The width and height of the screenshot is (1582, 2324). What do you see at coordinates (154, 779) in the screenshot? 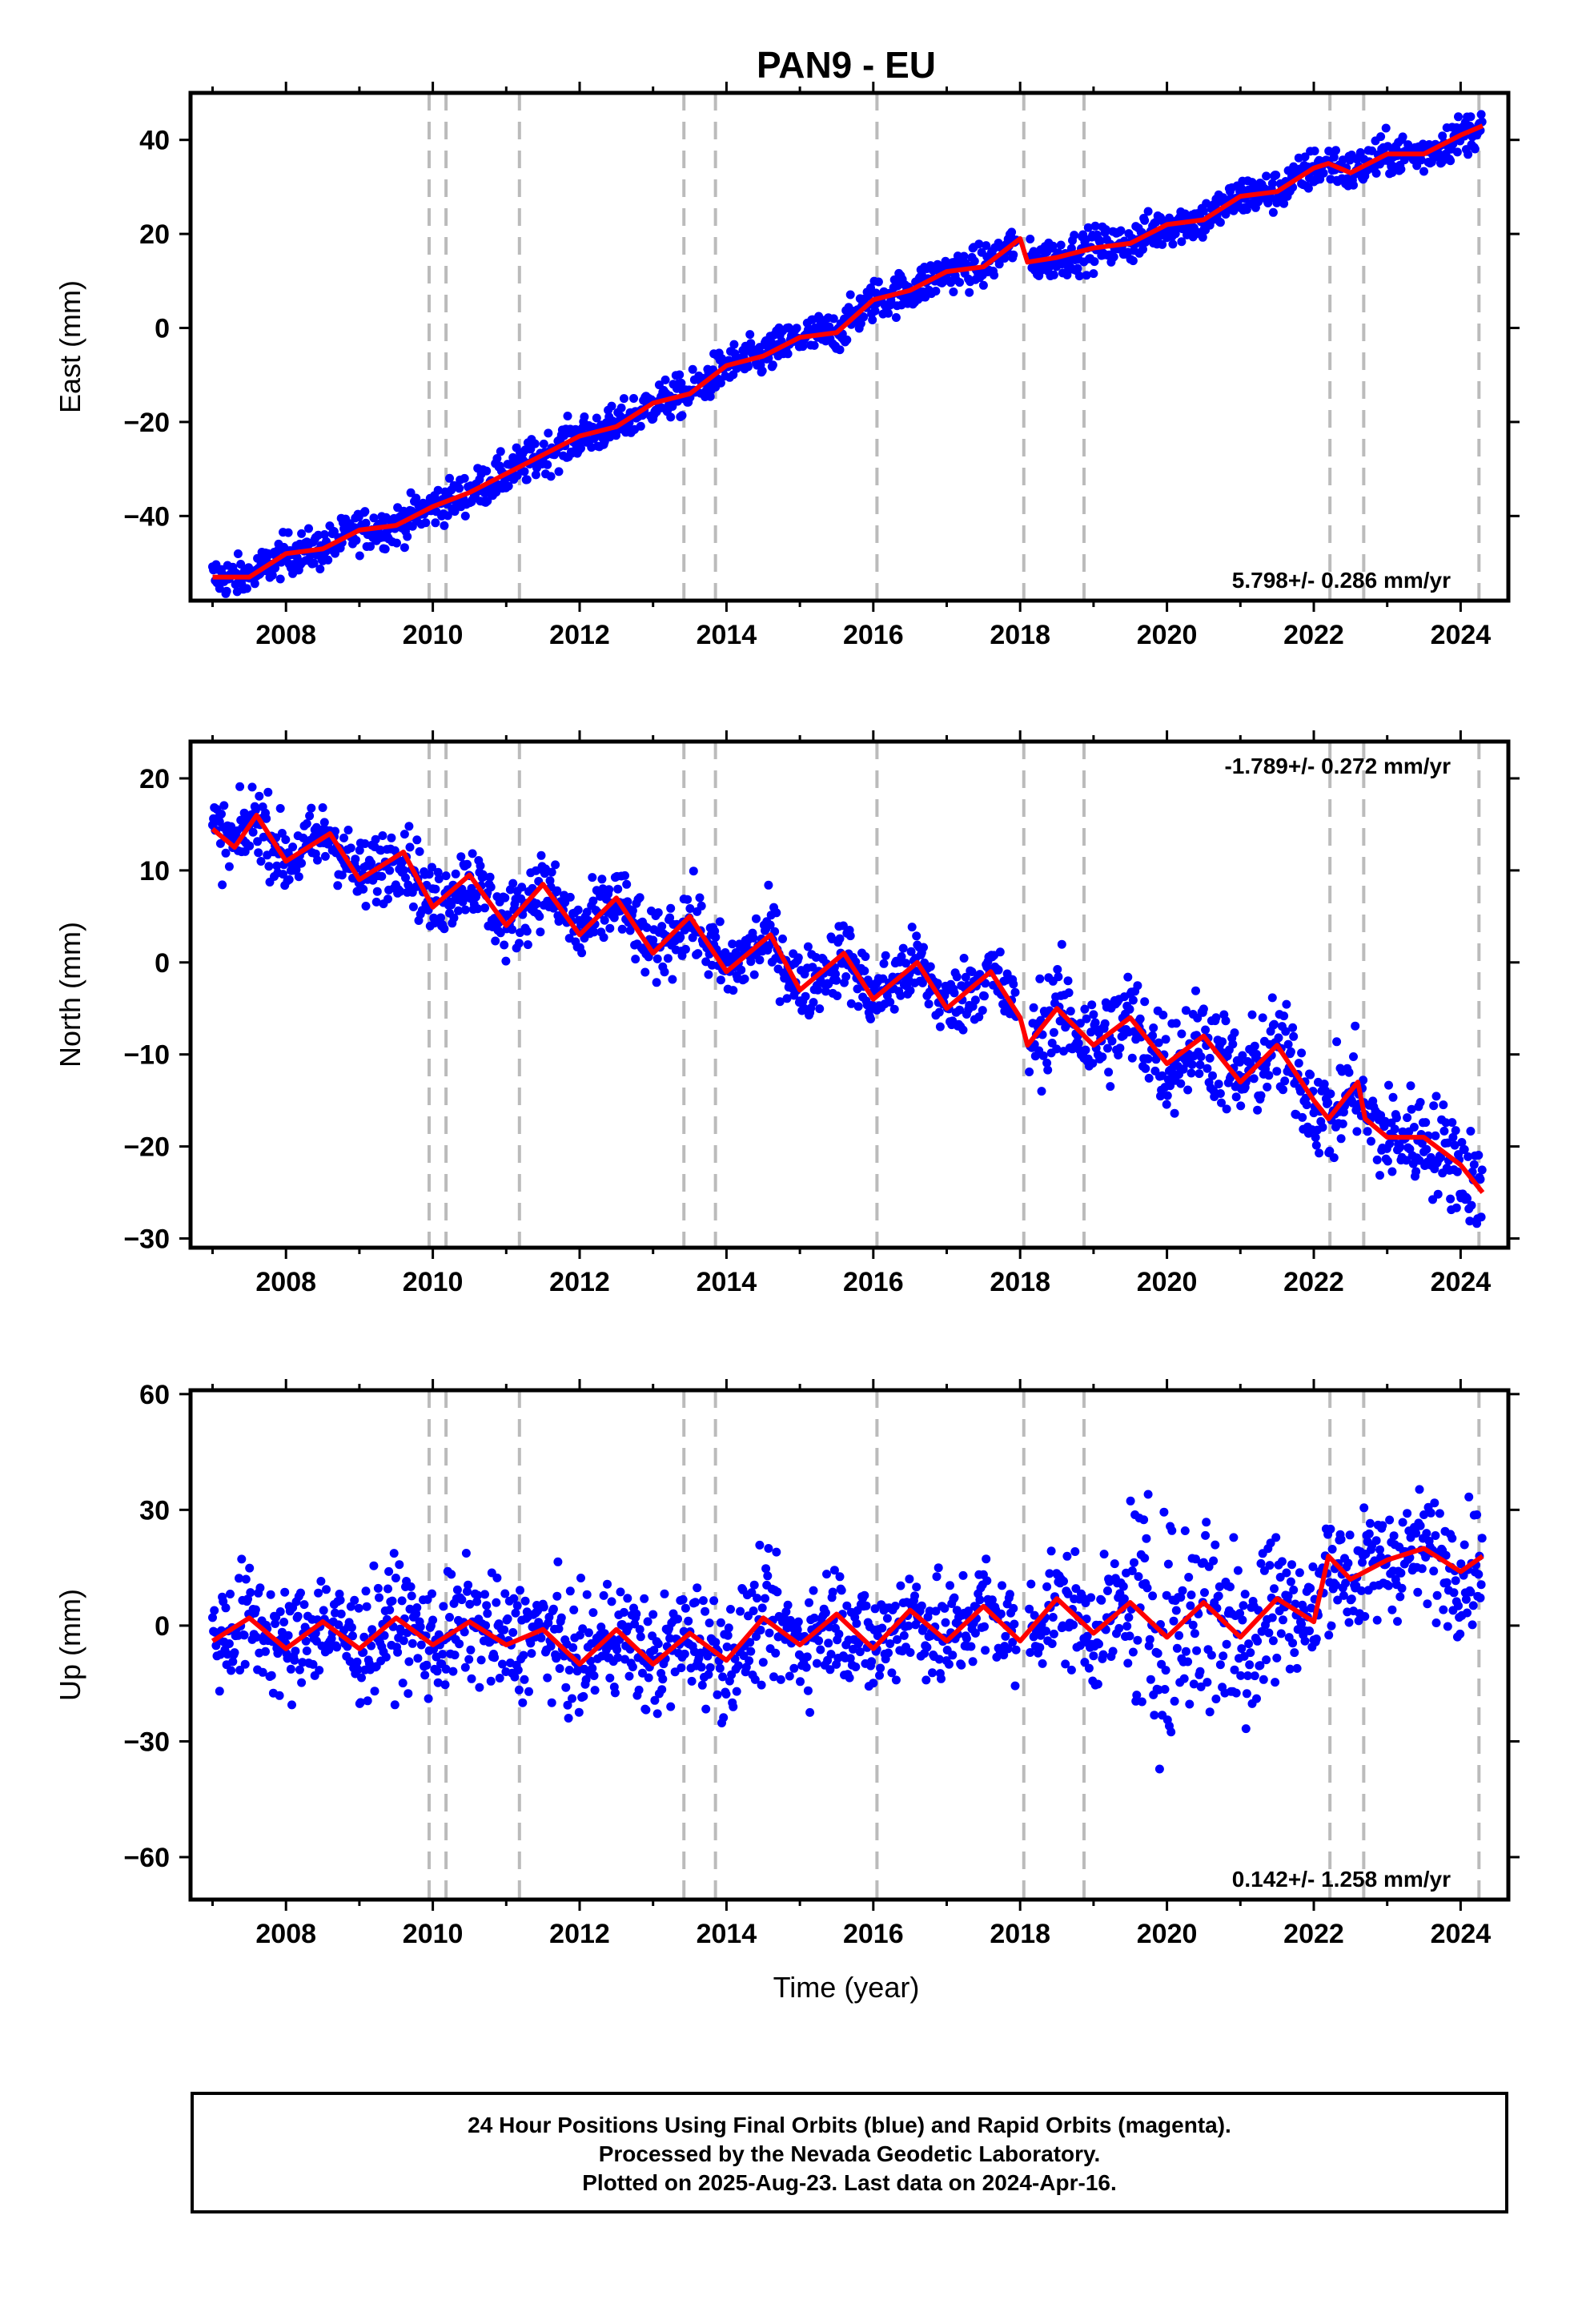
I see `y-tick-label: 20` at bounding box center [154, 779].